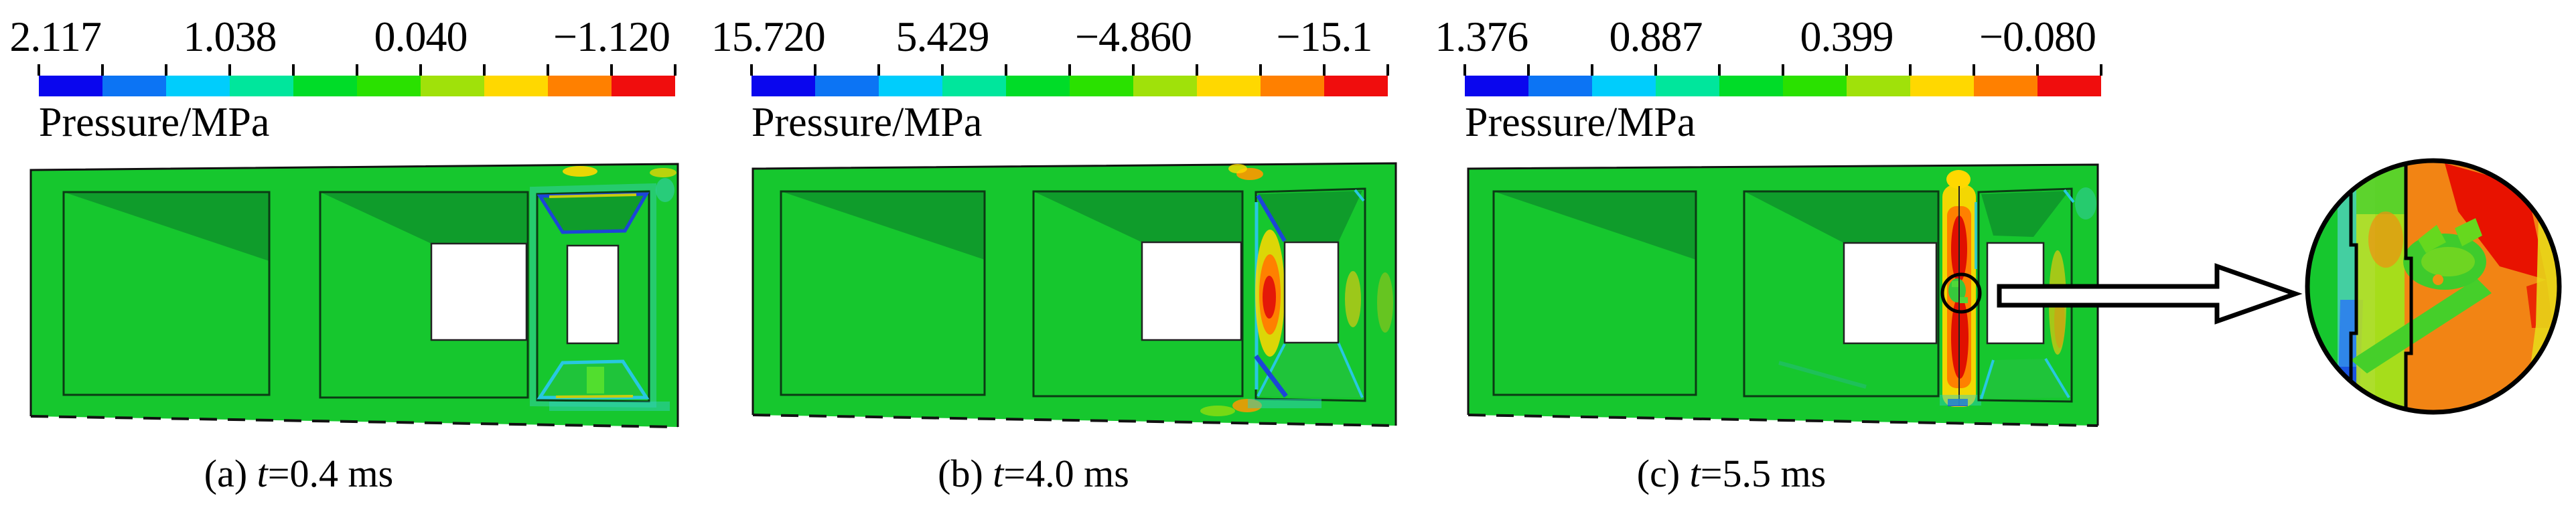 The width and height of the screenshot is (2576, 522). Describe the element at coordinates (1271, 376) in the screenshot. I see `blue-diagonal-bottom` at that location.